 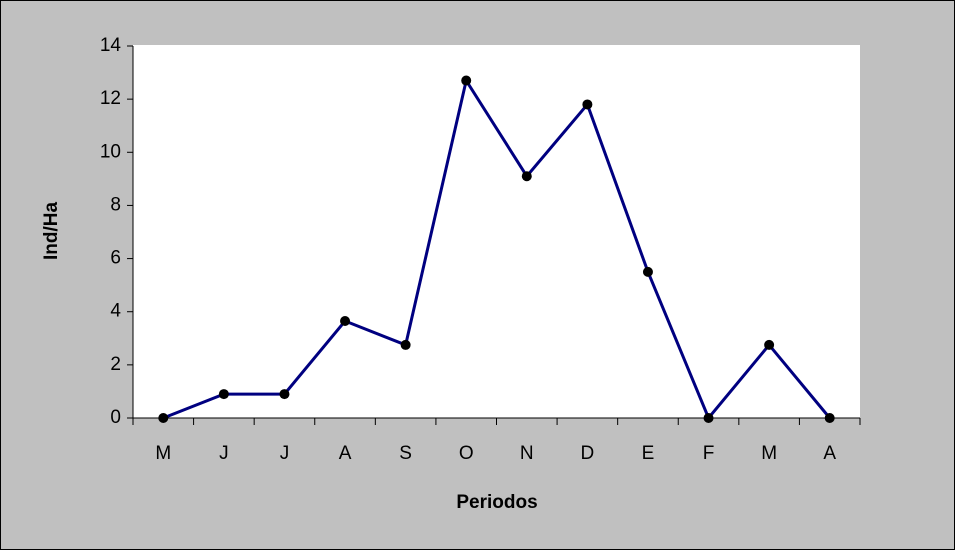 I want to click on x-tick-label: O, so click(x=466, y=453).